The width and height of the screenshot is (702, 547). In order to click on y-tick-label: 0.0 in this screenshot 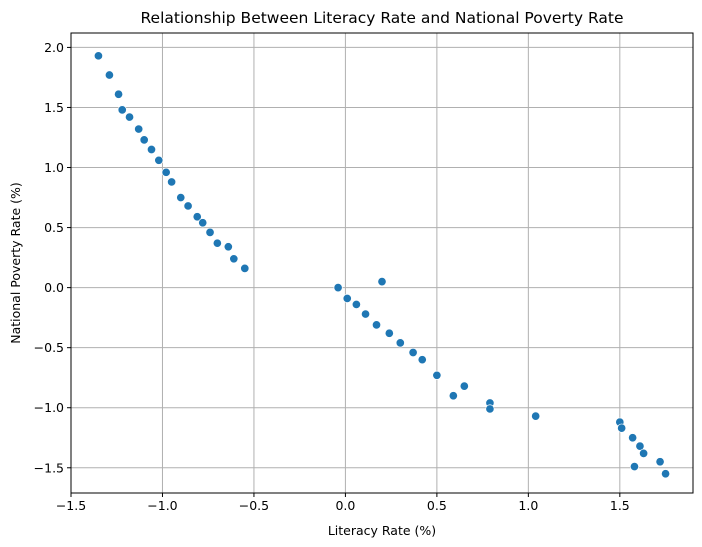, I will do `click(54, 287)`.